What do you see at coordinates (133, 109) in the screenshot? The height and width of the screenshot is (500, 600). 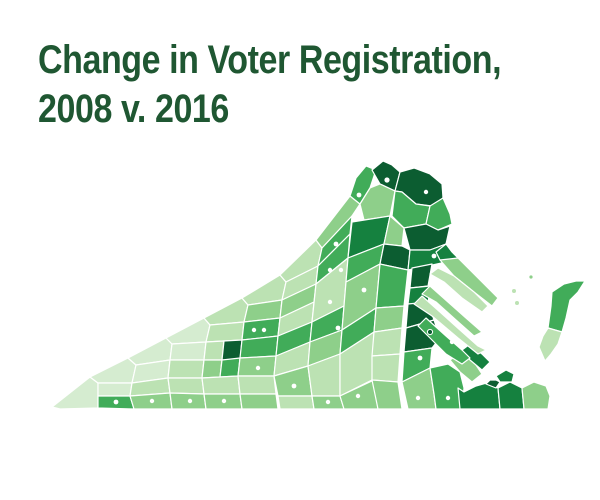 I see `page-title-line2: 2008 v. 2016` at bounding box center [133, 109].